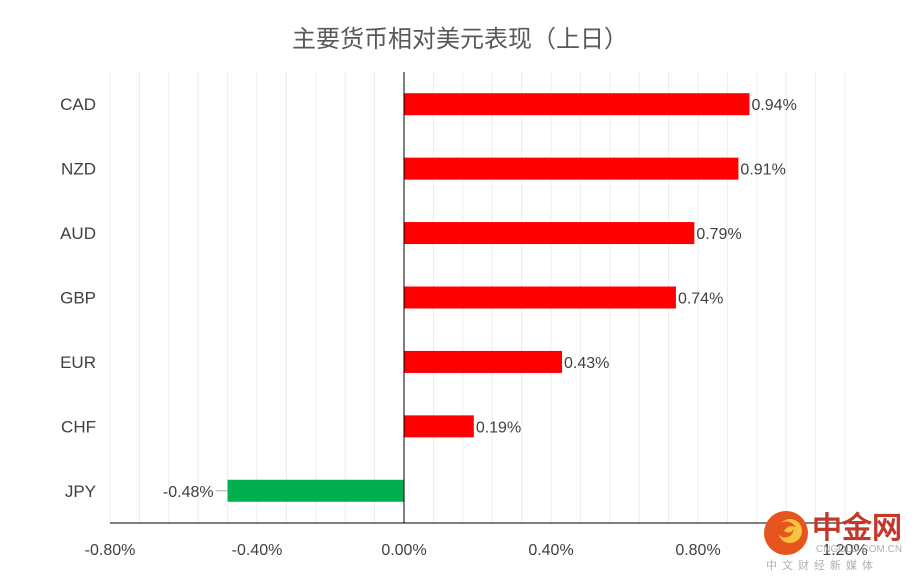 Image resolution: width=921 pixels, height=582 pixels. What do you see at coordinates (549, 233) in the screenshot?
I see `bar-aud` at bounding box center [549, 233].